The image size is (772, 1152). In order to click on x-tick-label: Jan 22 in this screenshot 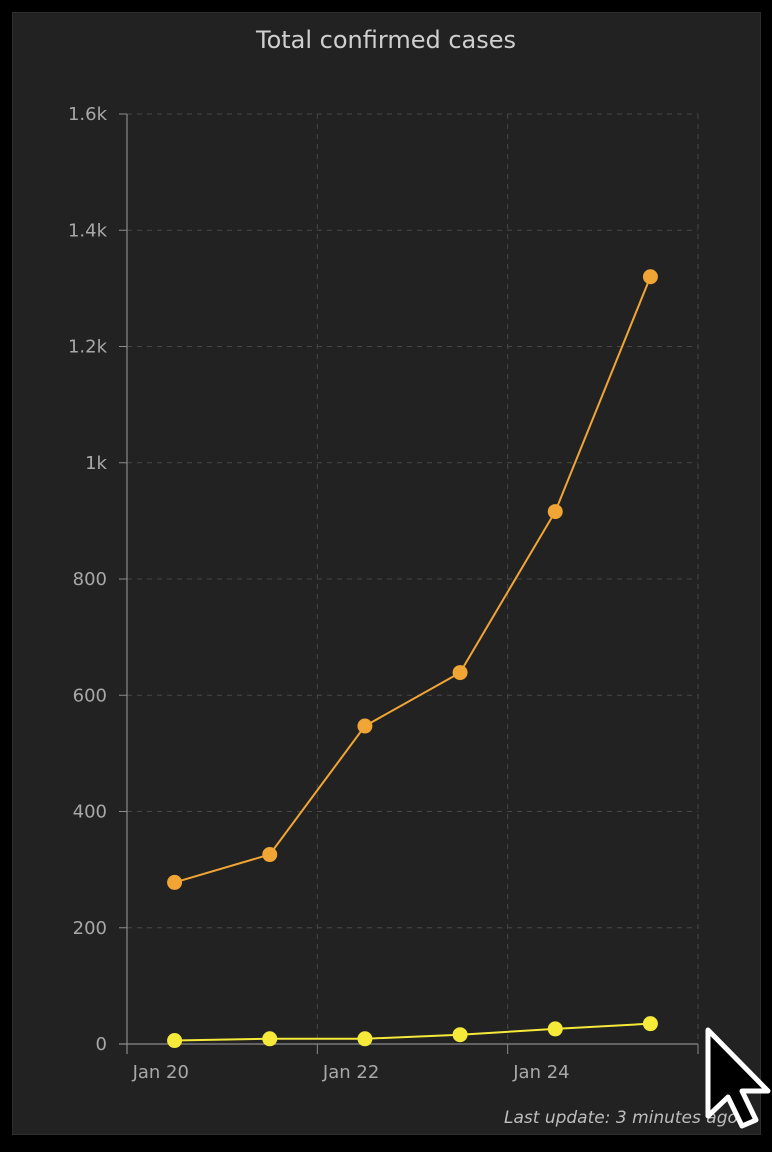, I will do `click(350, 1072)`.